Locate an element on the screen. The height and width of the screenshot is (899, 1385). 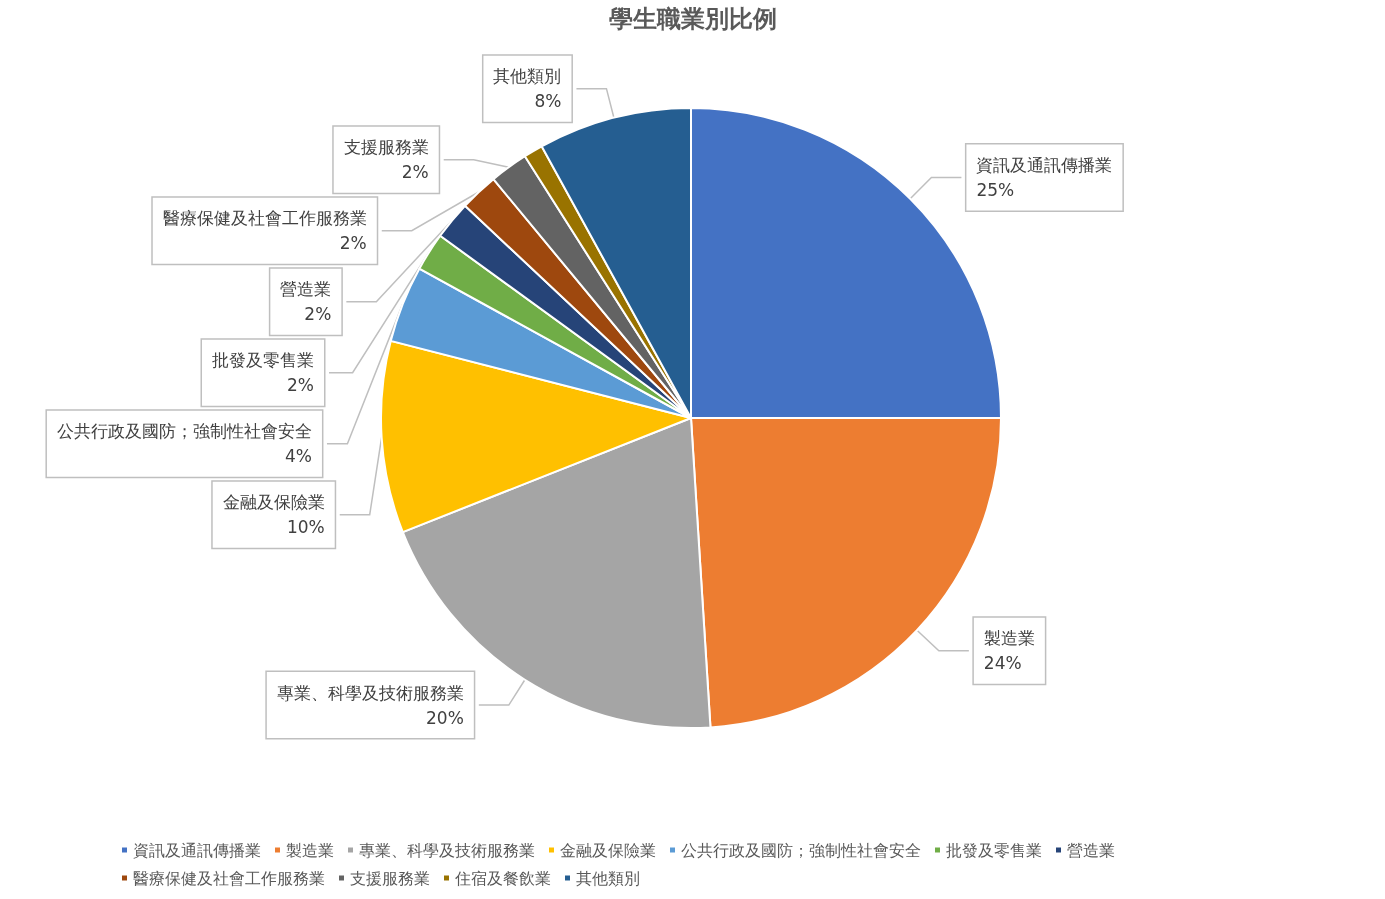
legend-label: 製造業 is located at coordinates (310, 850).